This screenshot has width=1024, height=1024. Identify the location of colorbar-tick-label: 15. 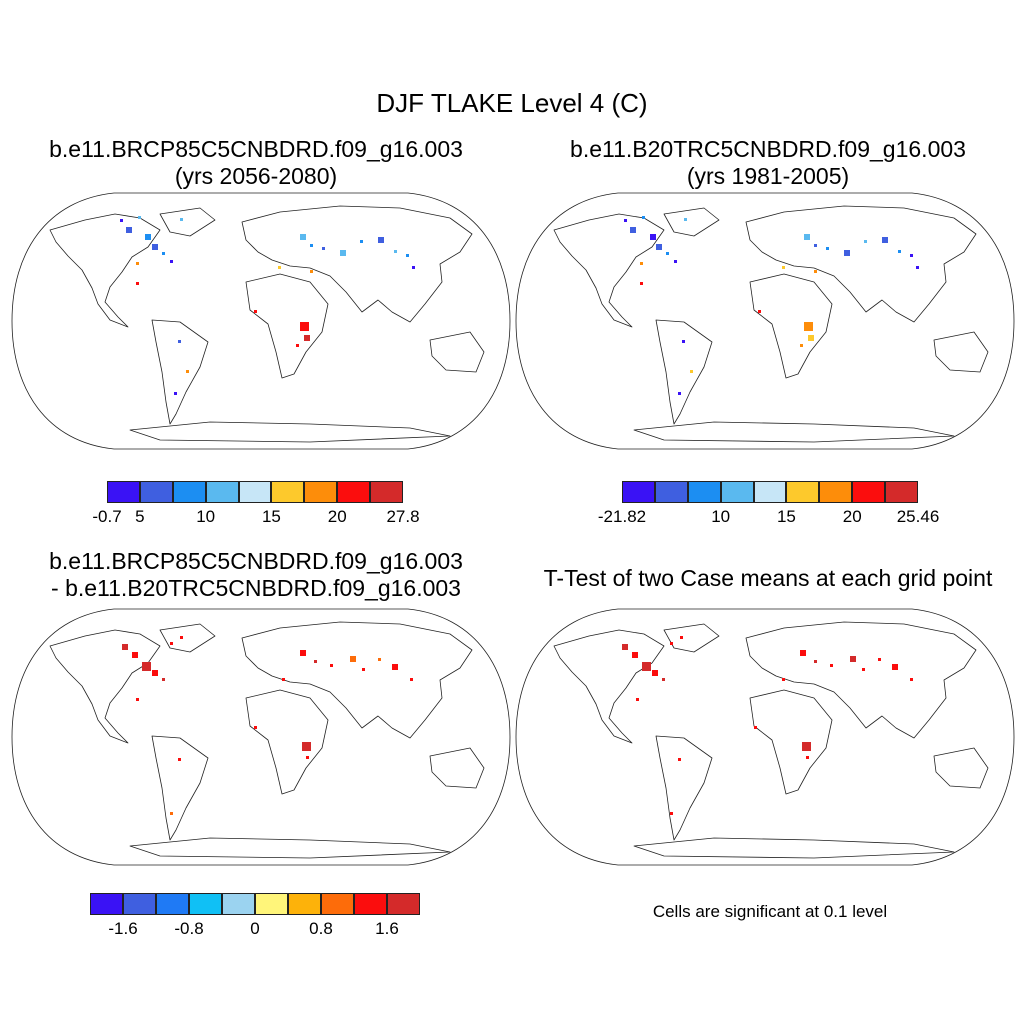
(786, 516).